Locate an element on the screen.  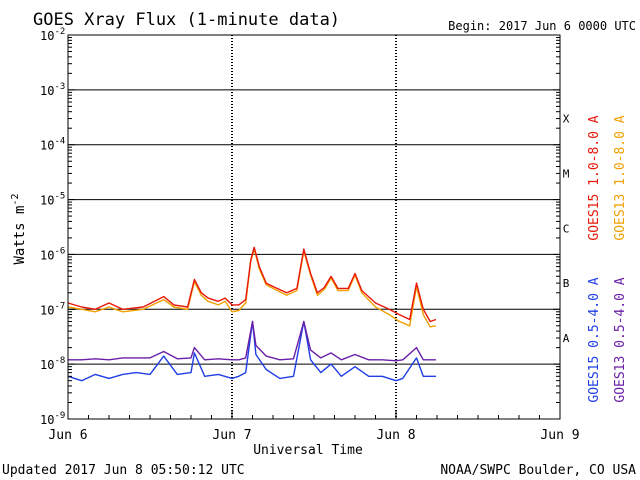
y-axis-label-text: Watts m is located at coordinates (20, 235).